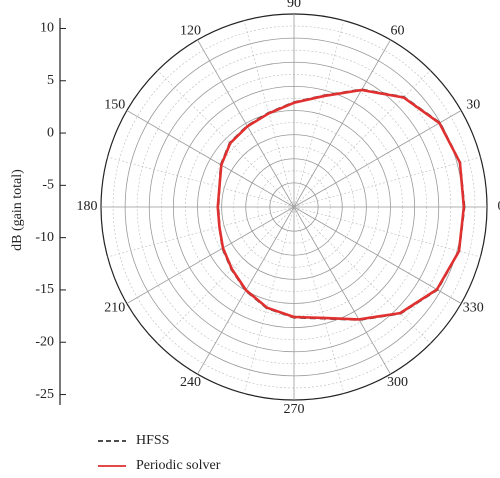 The image size is (500, 478). What do you see at coordinates (44, 394) in the screenshot?
I see `y-tick-label: -25` at bounding box center [44, 394].